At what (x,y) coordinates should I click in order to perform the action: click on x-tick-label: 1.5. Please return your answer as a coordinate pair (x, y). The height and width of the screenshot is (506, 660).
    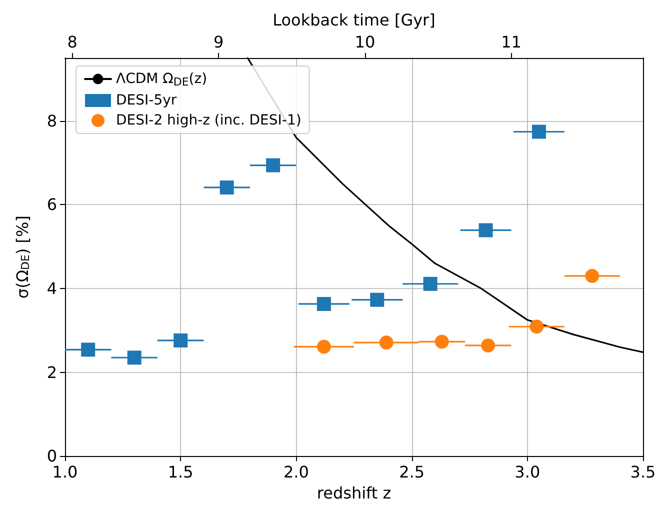
    Looking at the image, I should click on (181, 472).